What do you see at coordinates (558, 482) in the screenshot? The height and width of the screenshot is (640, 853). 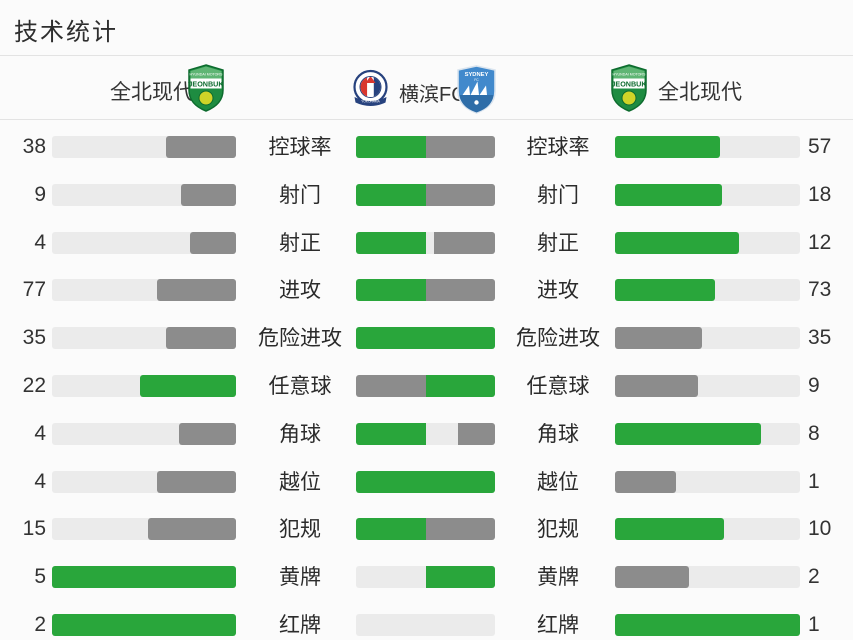 I see `stat-label-right: 越位` at bounding box center [558, 482].